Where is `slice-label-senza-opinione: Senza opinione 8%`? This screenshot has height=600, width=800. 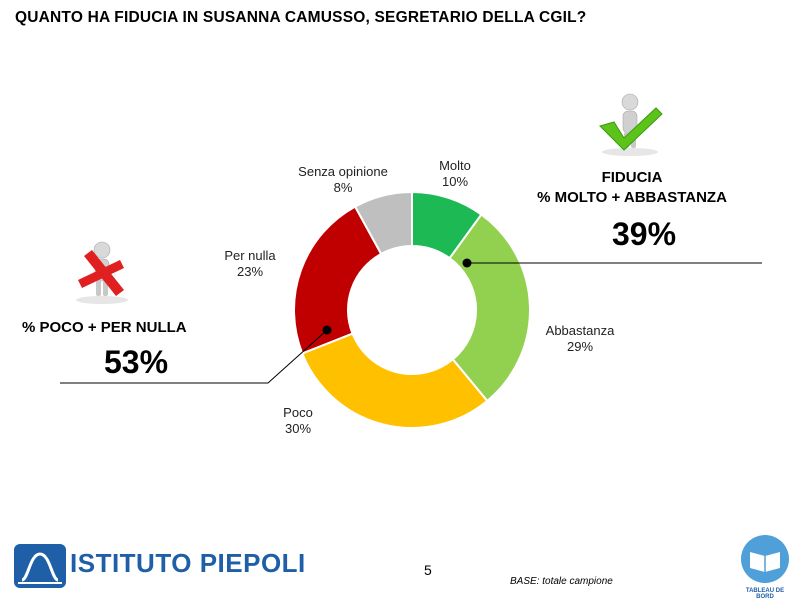
slice-label-senza-opinione: Senza opinione 8% is located at coordinates (343, 180).